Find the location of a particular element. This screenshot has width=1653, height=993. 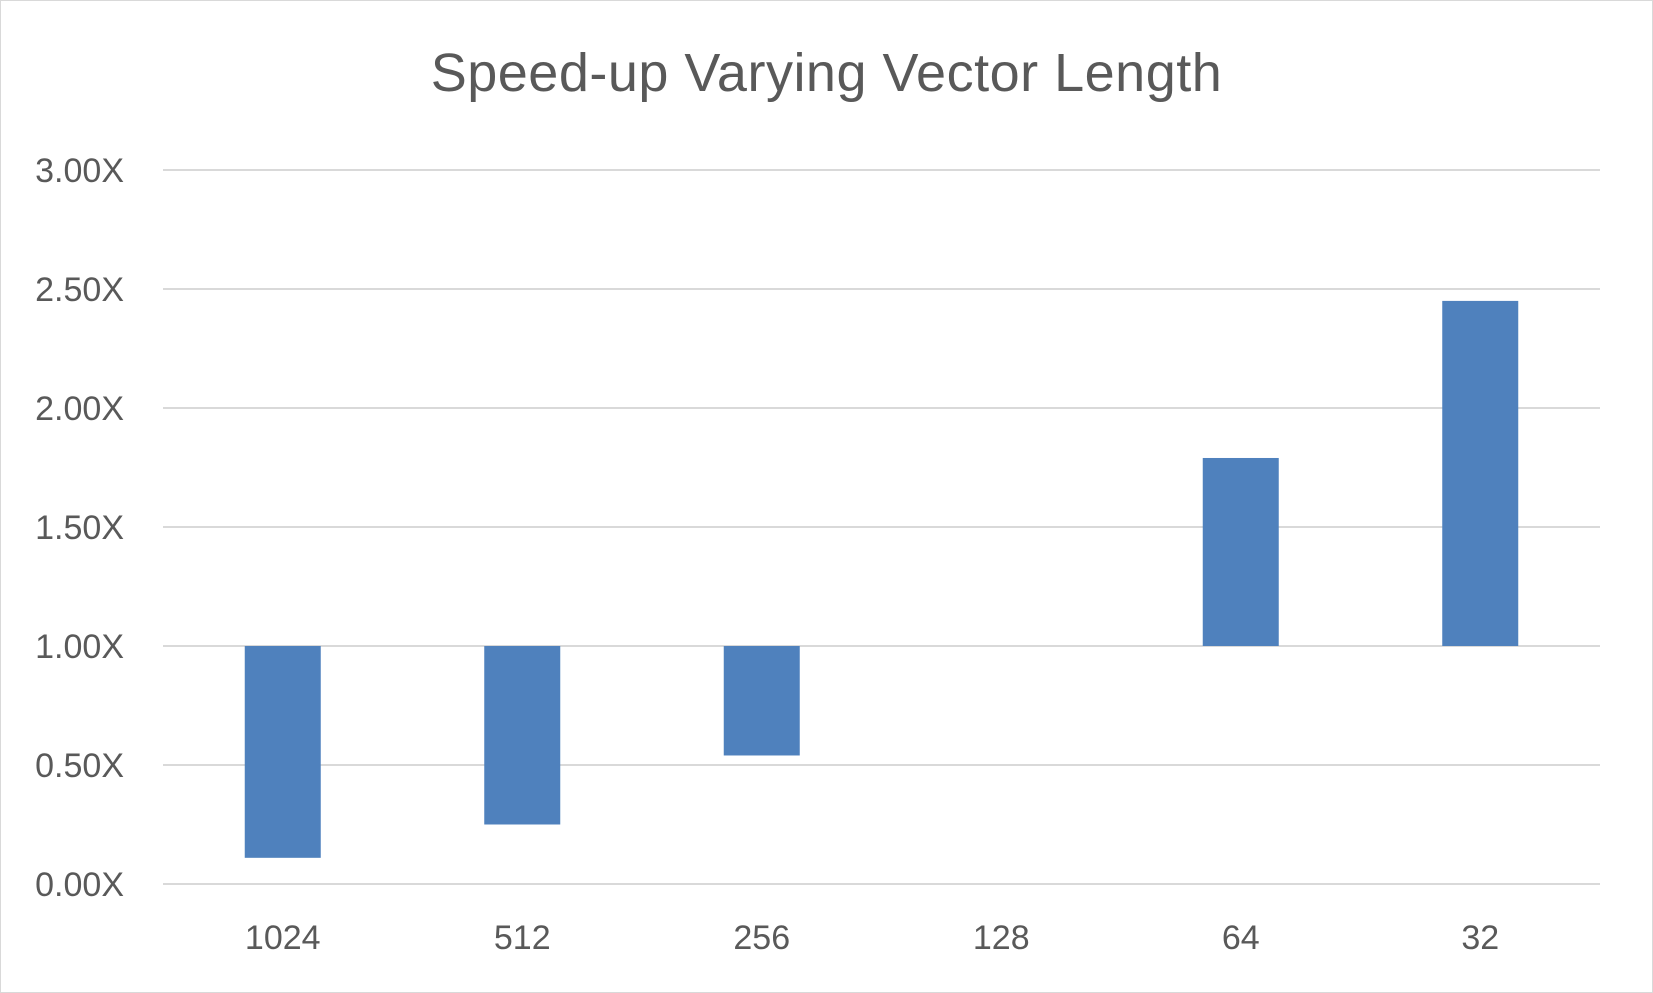

x-tick-label-32: 32 is located at coordinates (1480, 938).